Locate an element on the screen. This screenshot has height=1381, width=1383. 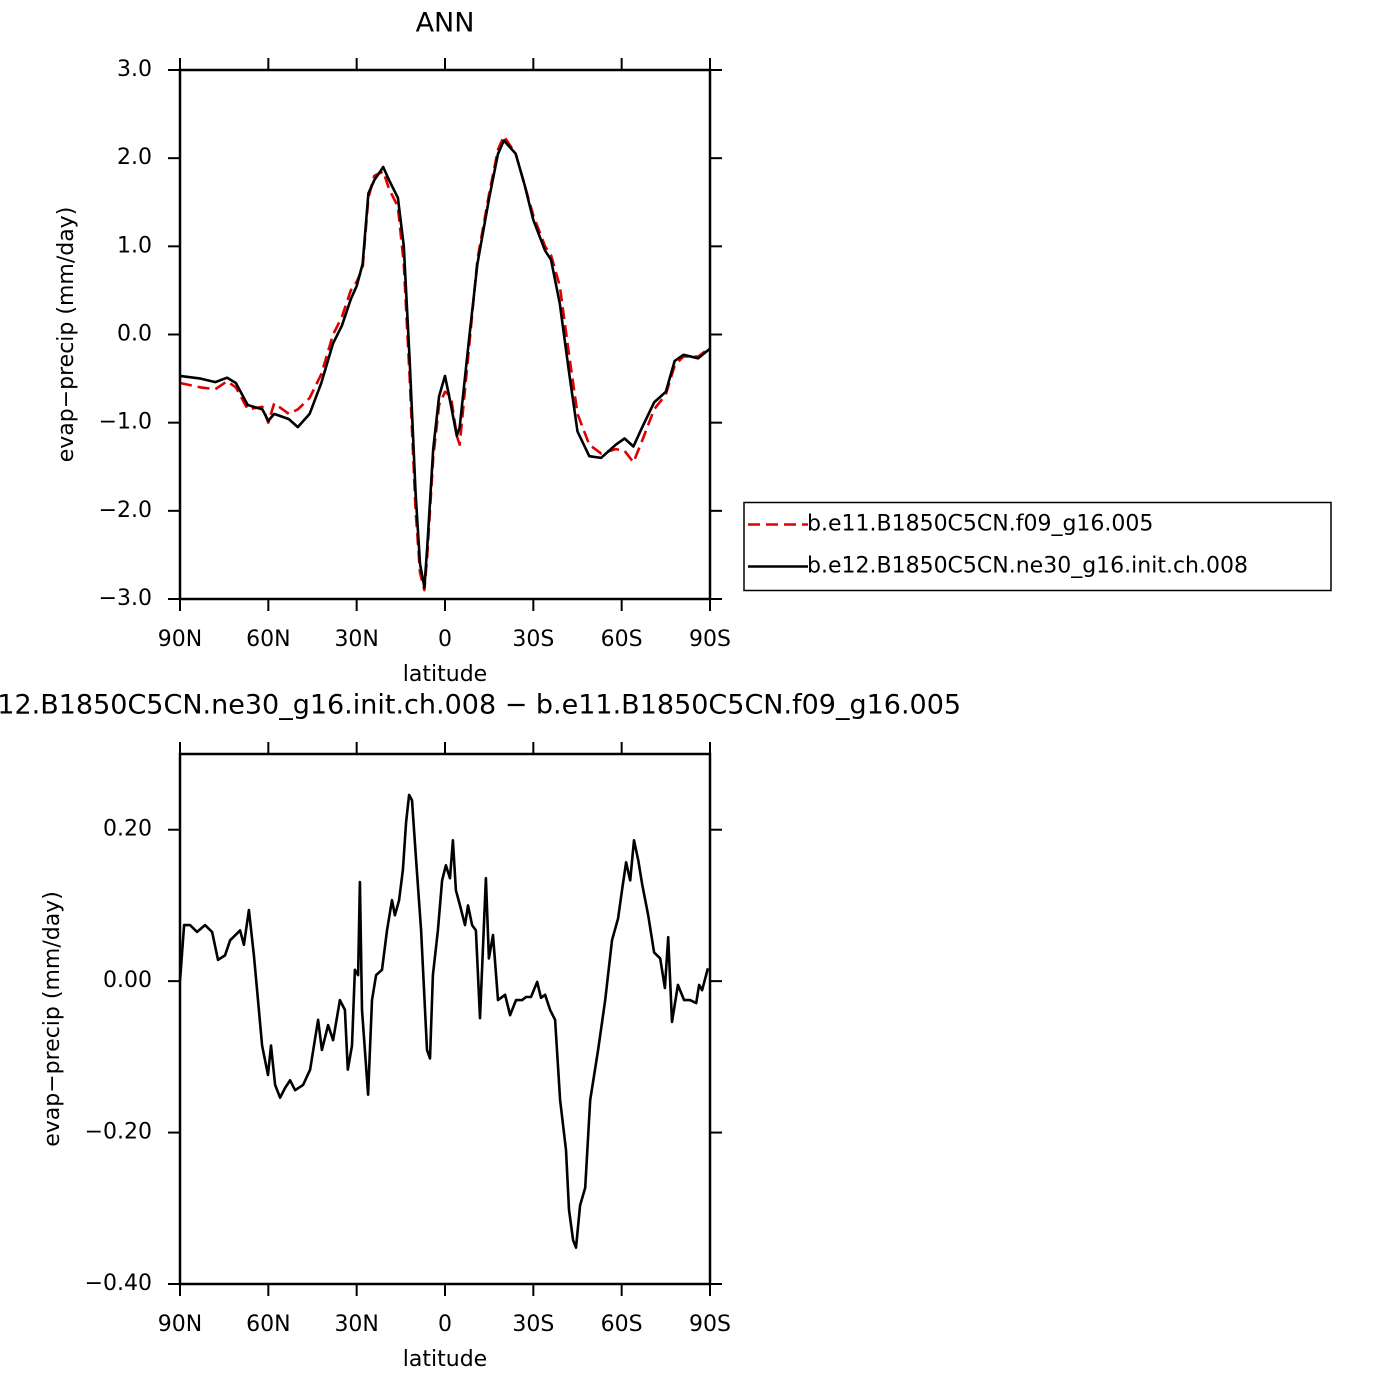
y-tick-label: 2.0 is located at coordinates (134, 157).